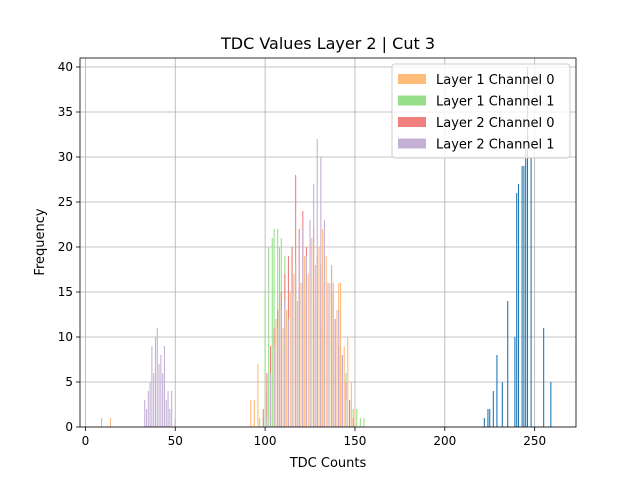  What do you see at coordinates (40, 241) in the screenshot?
I see `y-axis-label: Frequency` at bounding box center [40, 241].